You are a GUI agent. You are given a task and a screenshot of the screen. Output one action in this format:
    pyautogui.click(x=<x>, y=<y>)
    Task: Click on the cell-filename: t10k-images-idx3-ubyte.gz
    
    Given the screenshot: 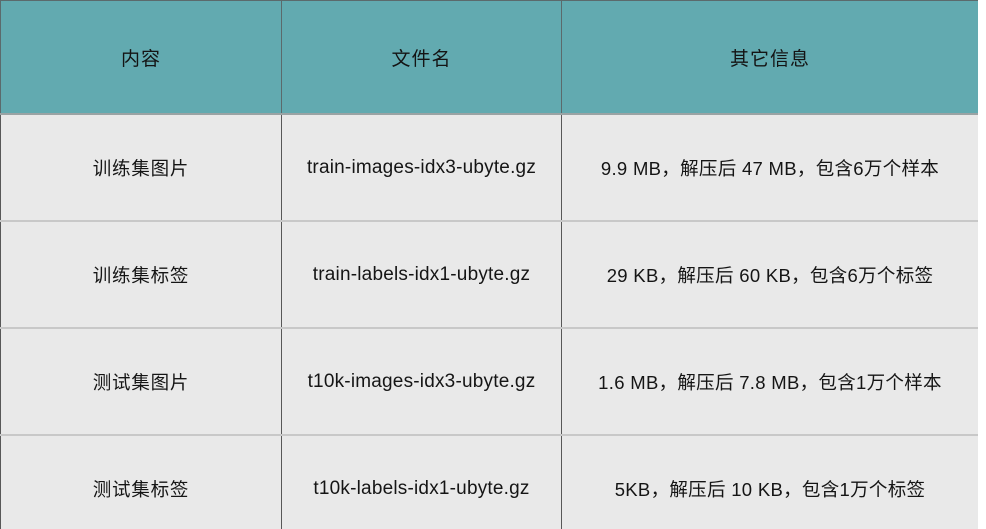 What is the action you would take?
    pyautogui.click(x=421, y=382)
    